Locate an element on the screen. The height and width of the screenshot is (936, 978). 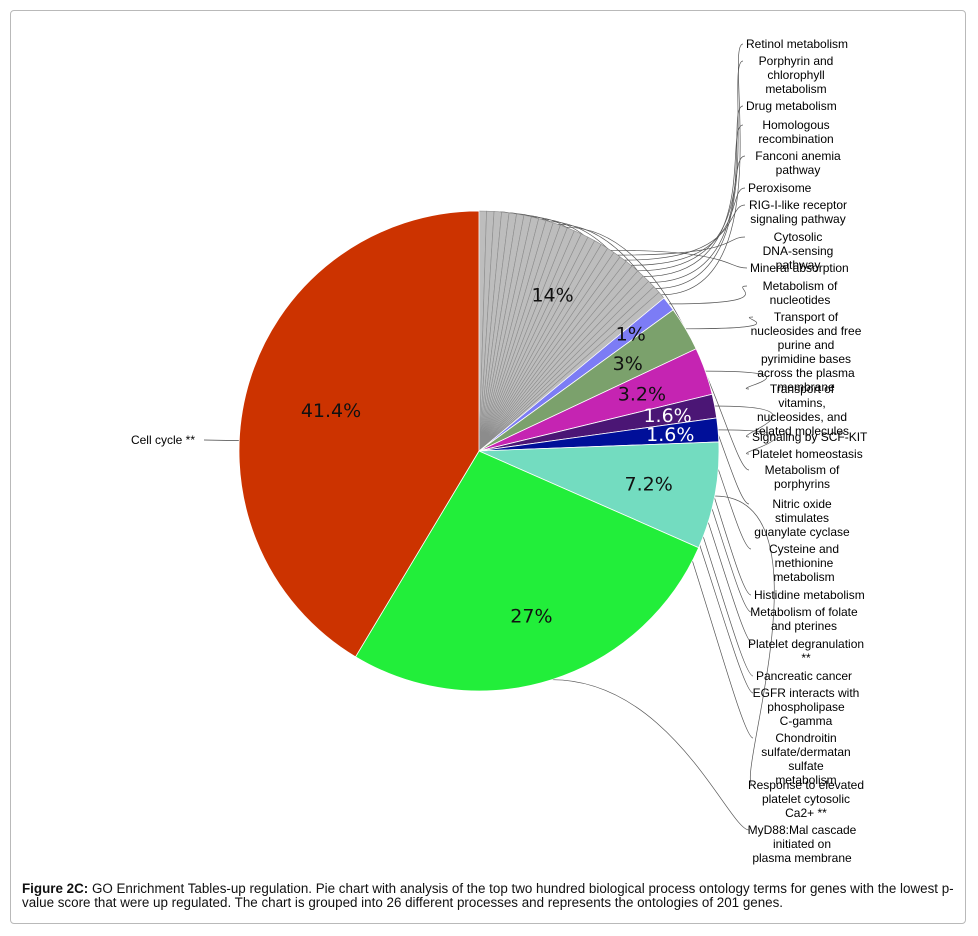
callout-line: EGFR interacts with is located at coordinates (806, 693).